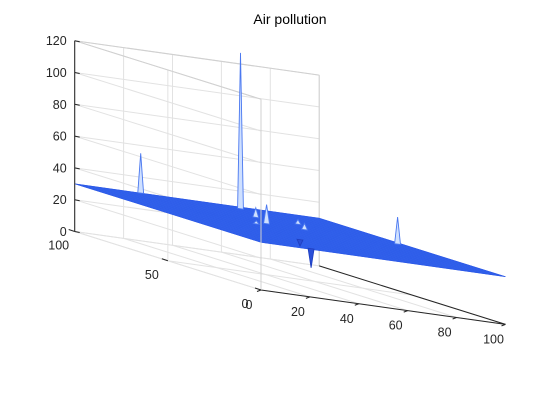 The height and width of the screenshot is (420, 560). Describe the element at coordinates (445, 333) in the screenshot. I see `x-tick-label: 80` at that location.